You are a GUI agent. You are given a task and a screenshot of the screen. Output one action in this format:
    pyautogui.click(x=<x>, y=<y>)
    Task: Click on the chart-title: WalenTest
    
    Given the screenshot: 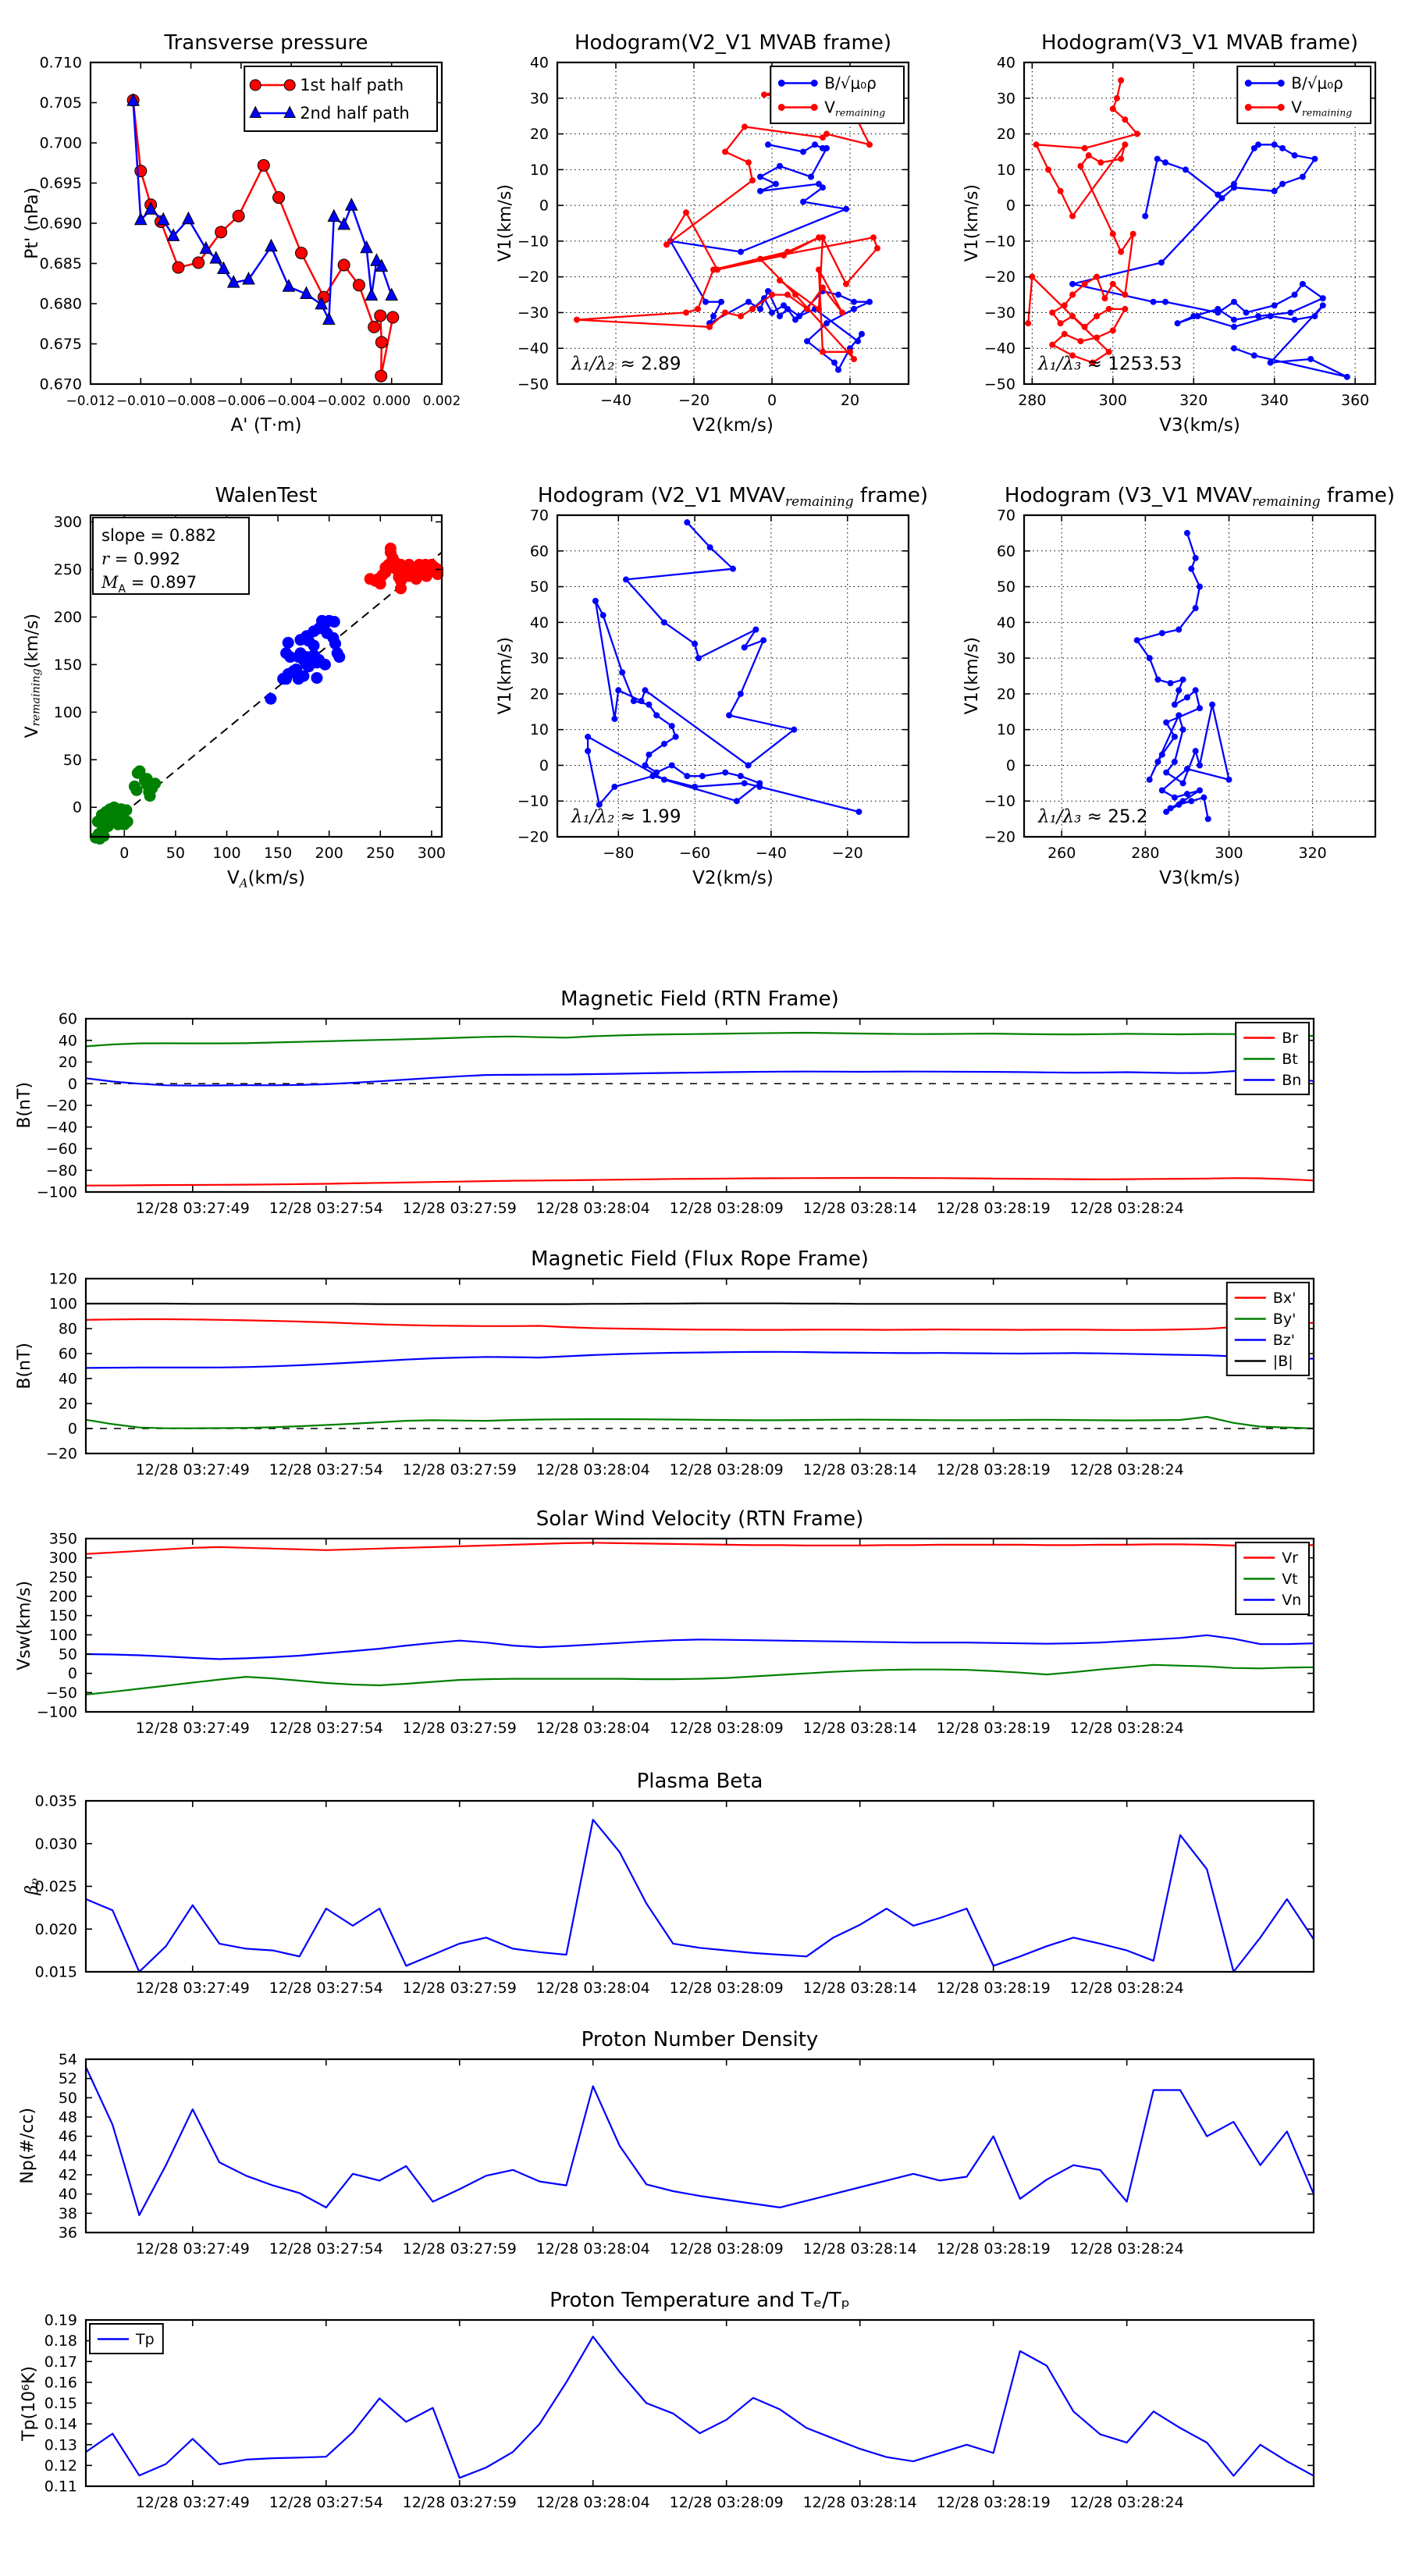 What is the action you would take?
    pyautogui.click(x=267, y=495)
    